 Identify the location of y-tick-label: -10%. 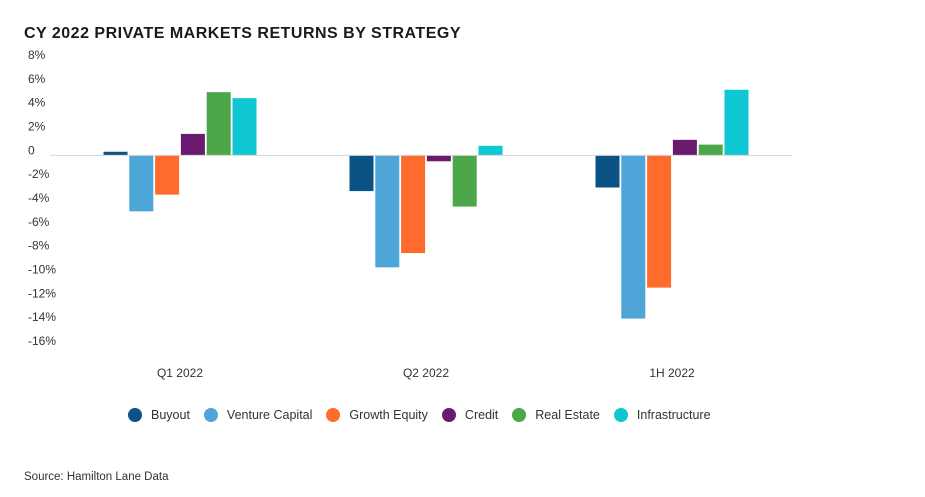
(42, 270).